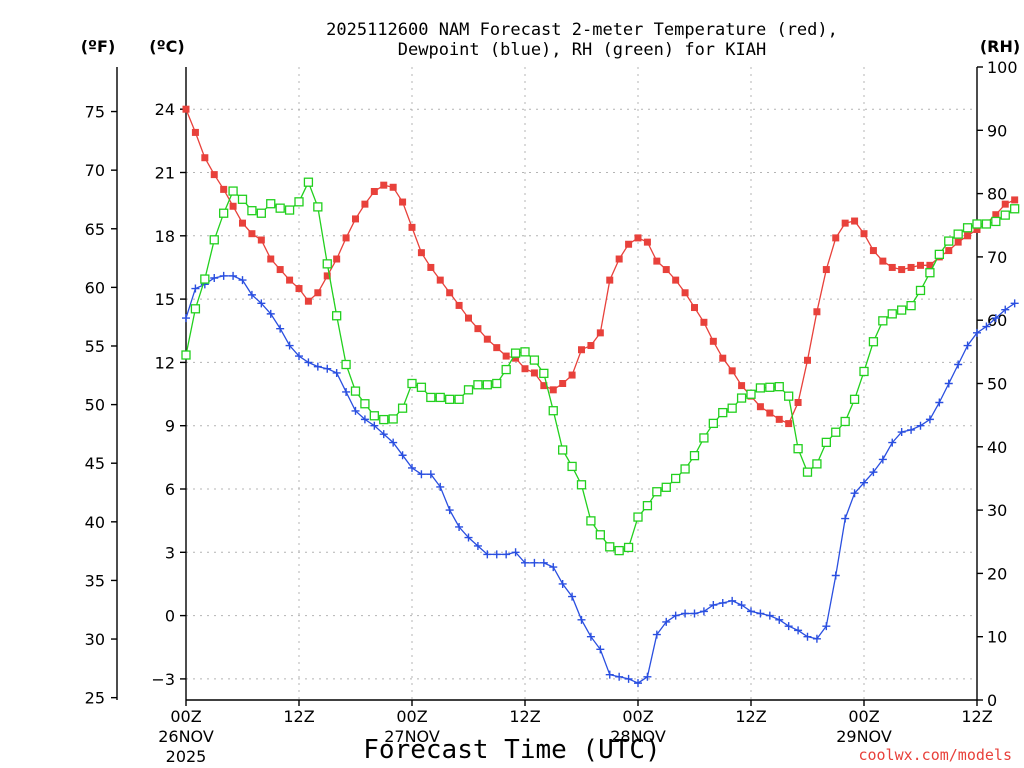 This screenshot has height=768, width=1024. Describe the element at coordinates (95, 287) in the screenshot. I see `fahrenheit-tick-label: 60` at that location.